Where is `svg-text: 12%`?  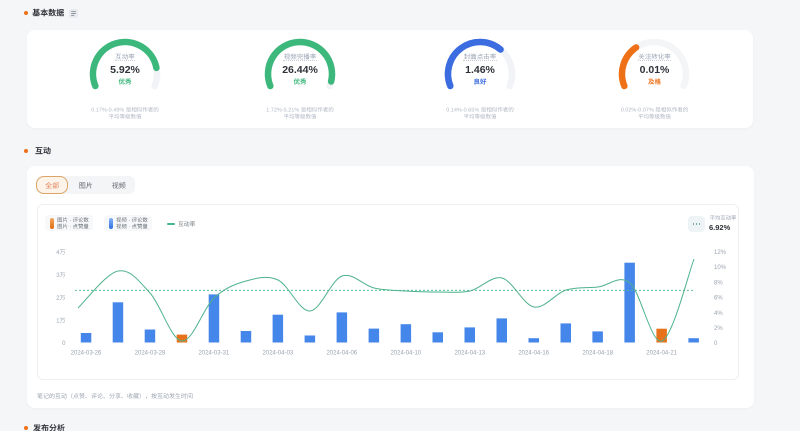
svg-text: 12% is located at coordinates (720, 253).